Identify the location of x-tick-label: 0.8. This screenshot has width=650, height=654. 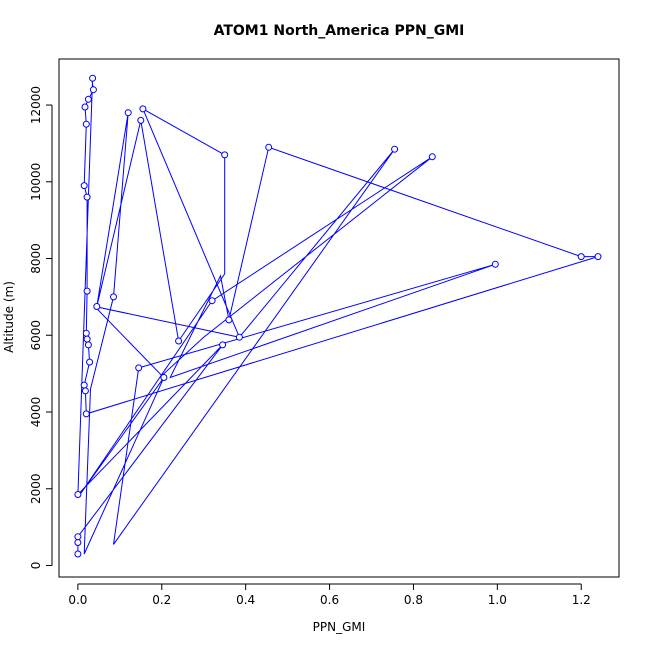
(413, 600).